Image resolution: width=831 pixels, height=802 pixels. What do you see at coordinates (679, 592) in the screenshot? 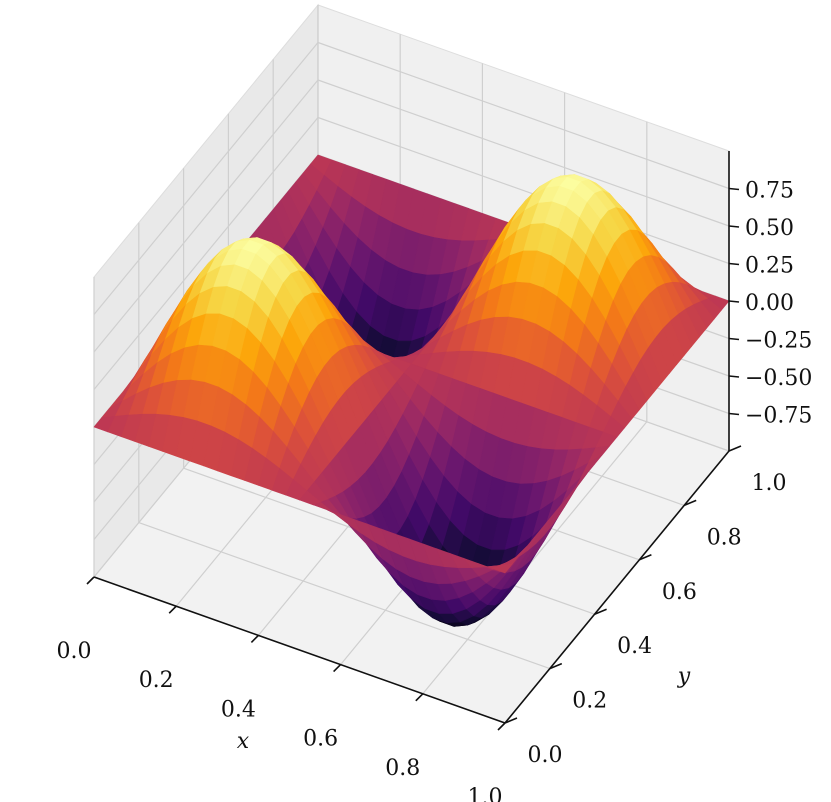
I see `y-tick-label: 0.6` at bounding box center [679, 592].